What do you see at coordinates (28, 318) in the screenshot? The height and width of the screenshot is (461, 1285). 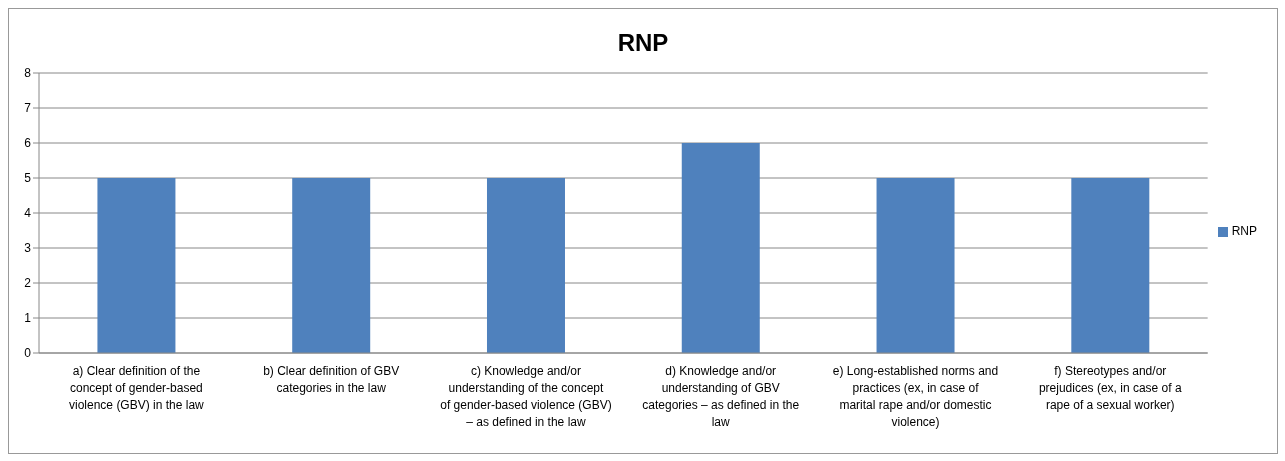 I see `y-tick-label: 1` at bounding box center [28, 318].